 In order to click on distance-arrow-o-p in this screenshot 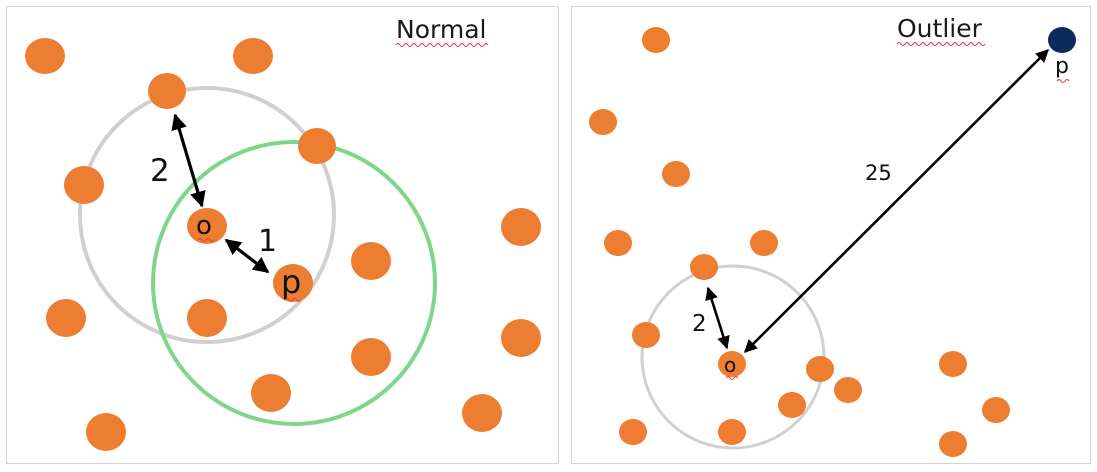, I will do `click(247, 256)`.